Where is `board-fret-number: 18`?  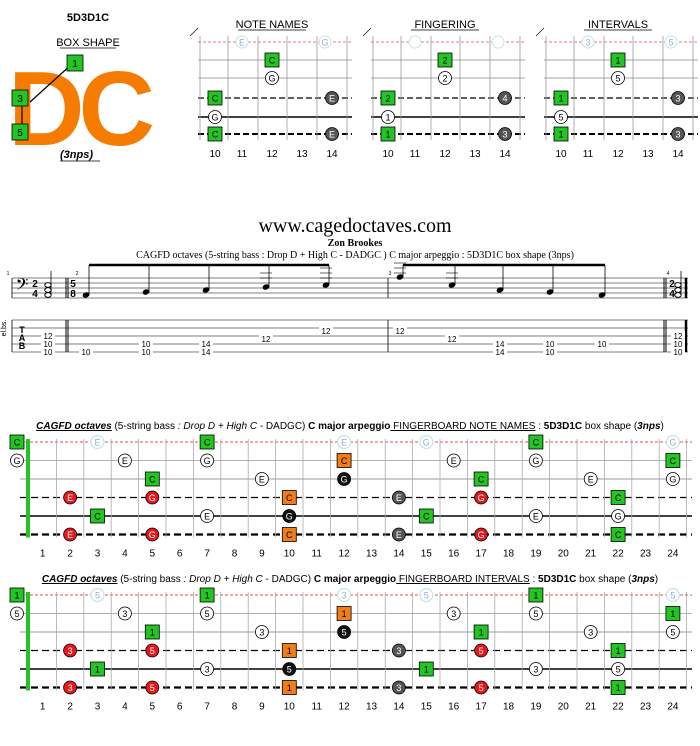
board-fret-number: 18 is located at coordinates (509, 553).